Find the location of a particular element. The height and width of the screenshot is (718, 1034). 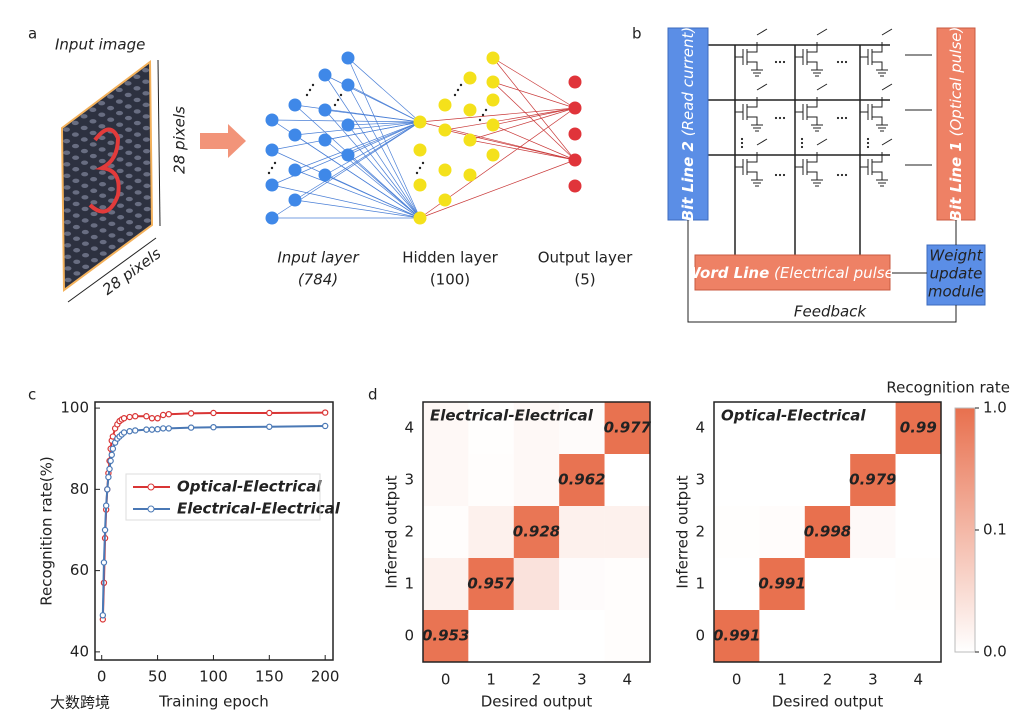

bit-line-1: Bit Line 1 (Optical pulse) is located at coordinates (956, 124).